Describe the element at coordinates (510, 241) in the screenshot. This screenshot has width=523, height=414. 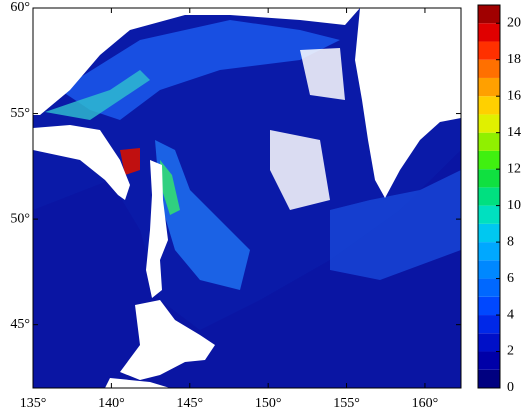
I see `colorbar-tick-label: 8` at that location.